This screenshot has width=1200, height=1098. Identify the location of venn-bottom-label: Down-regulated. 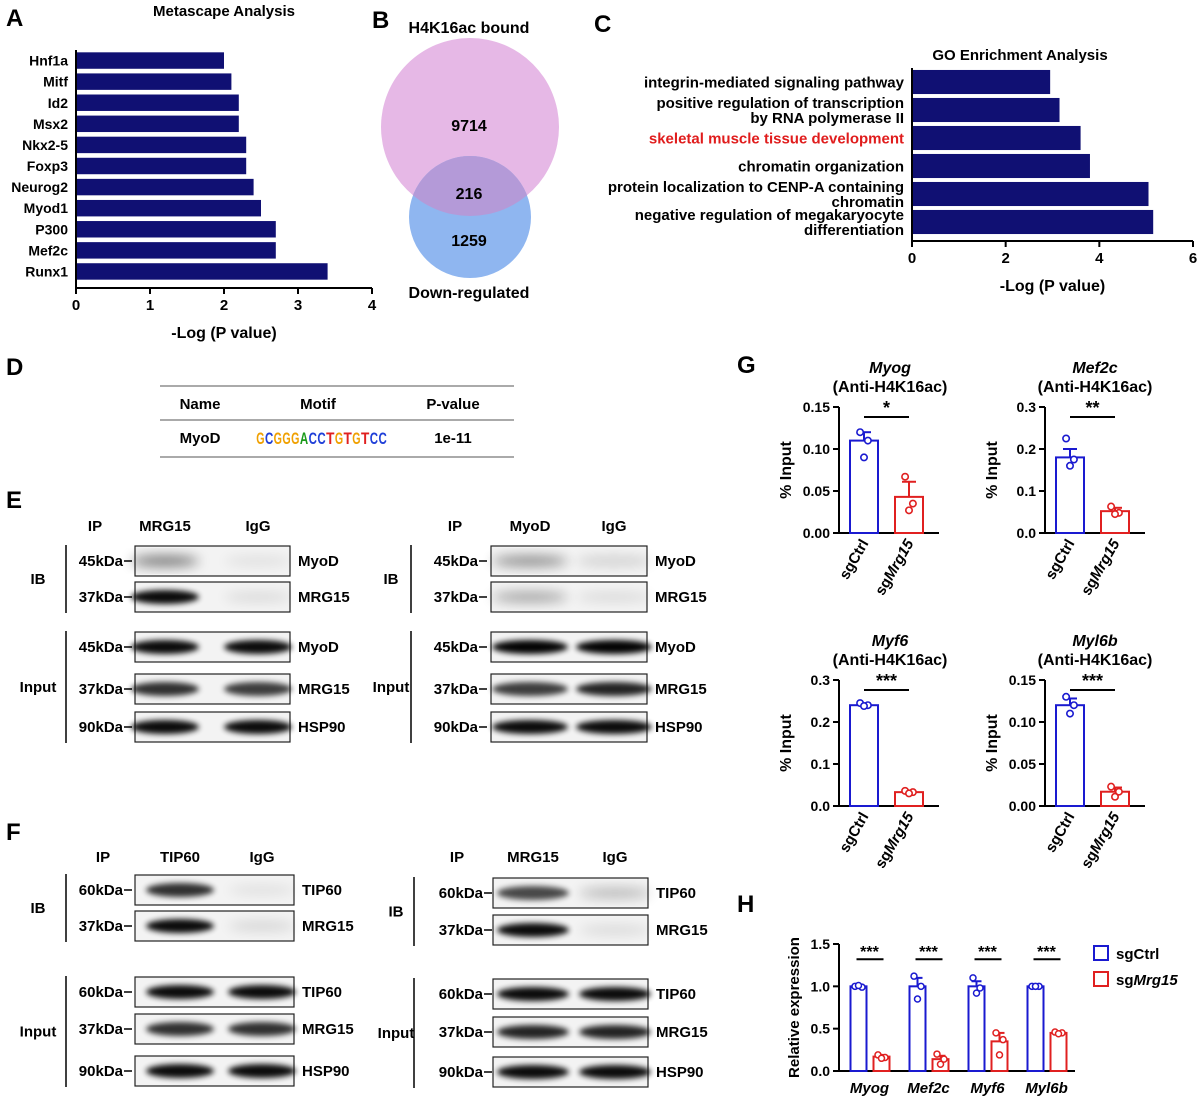
(469, 293).